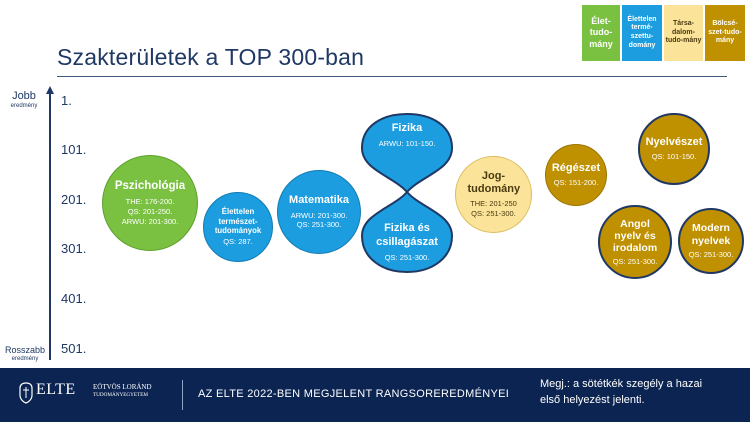 The image size is (750, 422). Describe the element at coordinates (576, 175) in the screenshot. I see `subject-regeszet: Régészet QS: 151-200.` at that location.